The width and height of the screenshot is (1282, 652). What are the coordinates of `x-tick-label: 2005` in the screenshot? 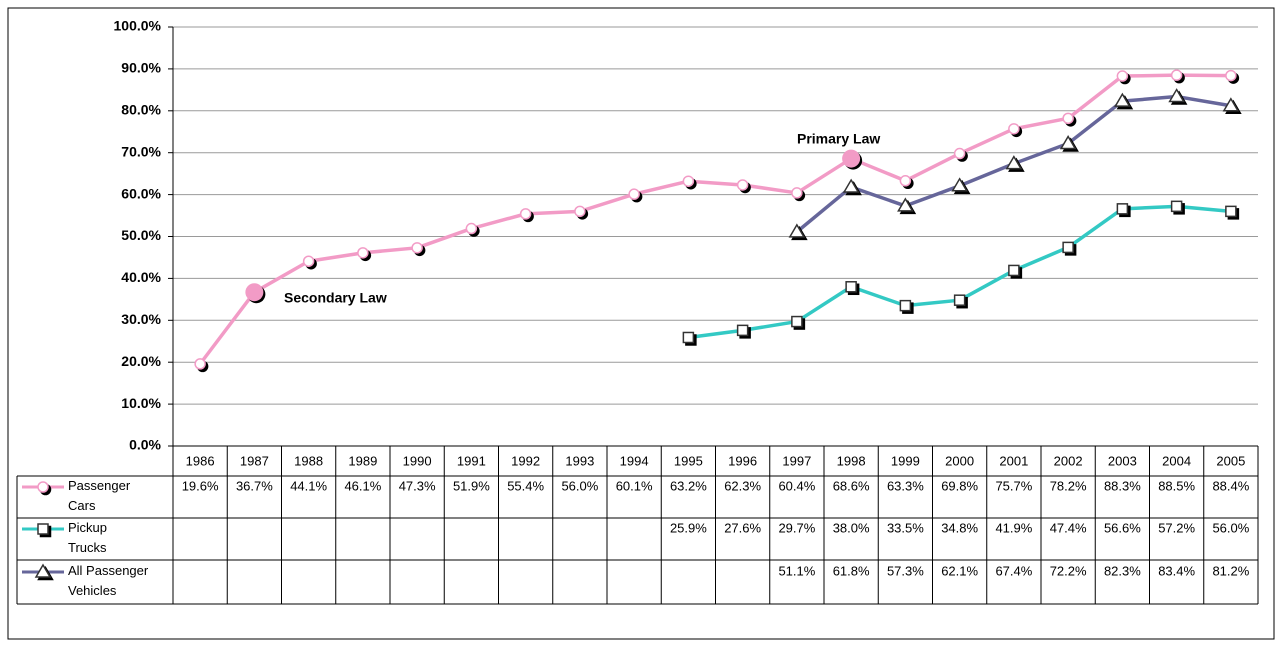 It's located at (1230, 460).